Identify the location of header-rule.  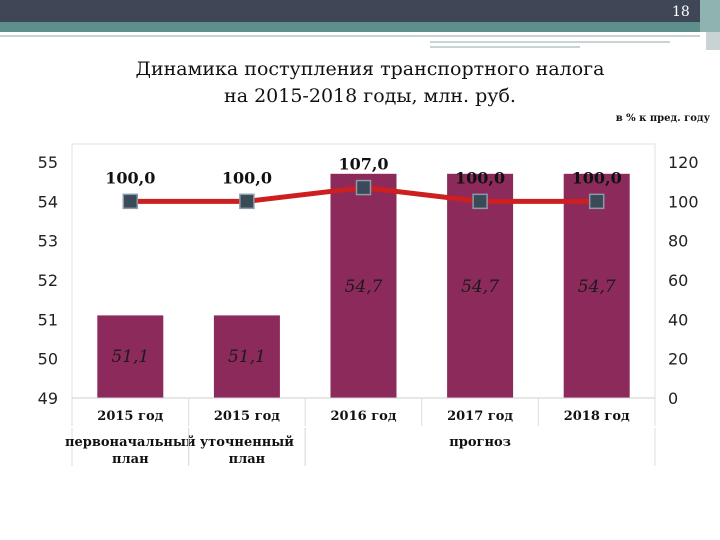
(350, 36).